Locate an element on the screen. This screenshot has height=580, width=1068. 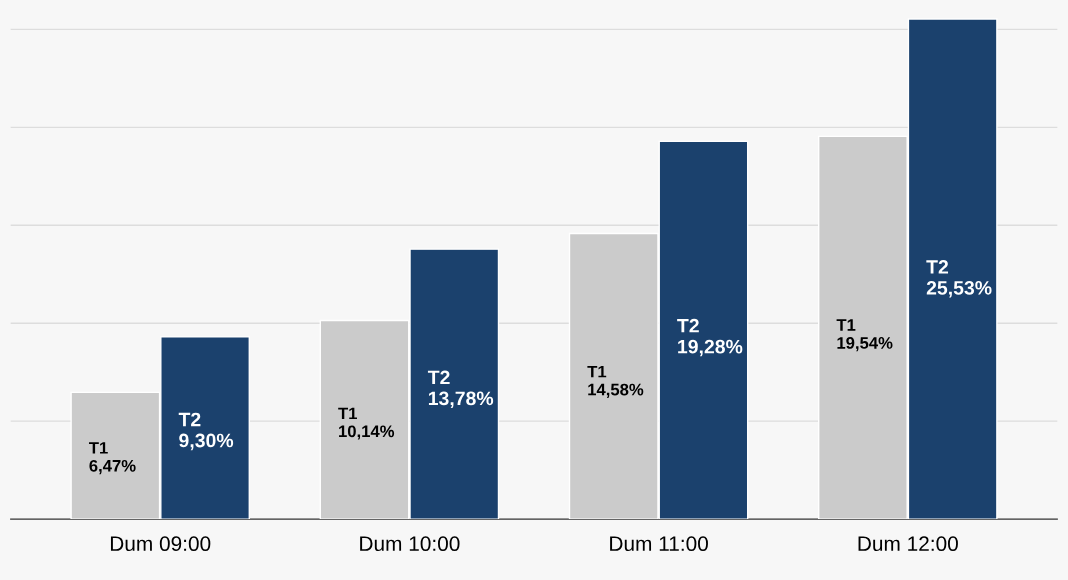
series-label: T2 is located at coordinates (688, 325).